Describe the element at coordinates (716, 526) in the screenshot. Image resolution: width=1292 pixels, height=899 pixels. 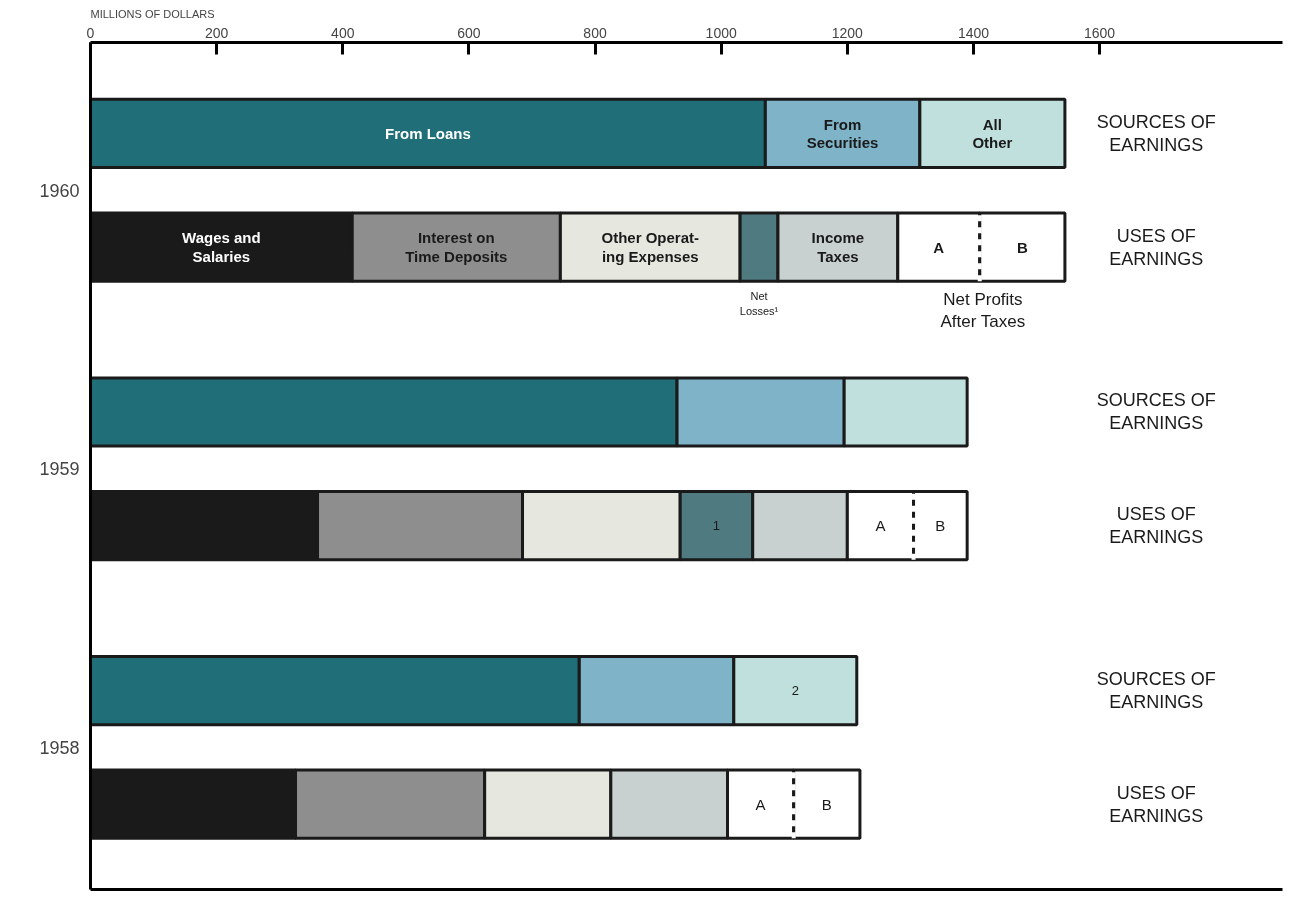
I see `annotation: 1` at that location.